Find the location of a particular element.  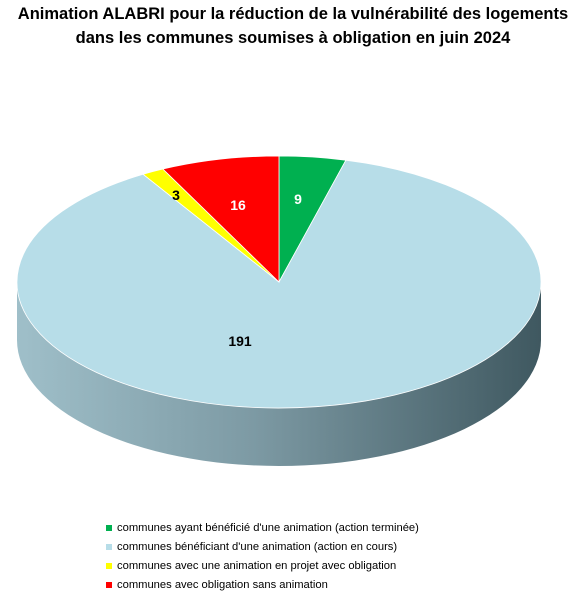

legend-label-4: communes avec obligation sans animation is located at coordinates (222, 584).